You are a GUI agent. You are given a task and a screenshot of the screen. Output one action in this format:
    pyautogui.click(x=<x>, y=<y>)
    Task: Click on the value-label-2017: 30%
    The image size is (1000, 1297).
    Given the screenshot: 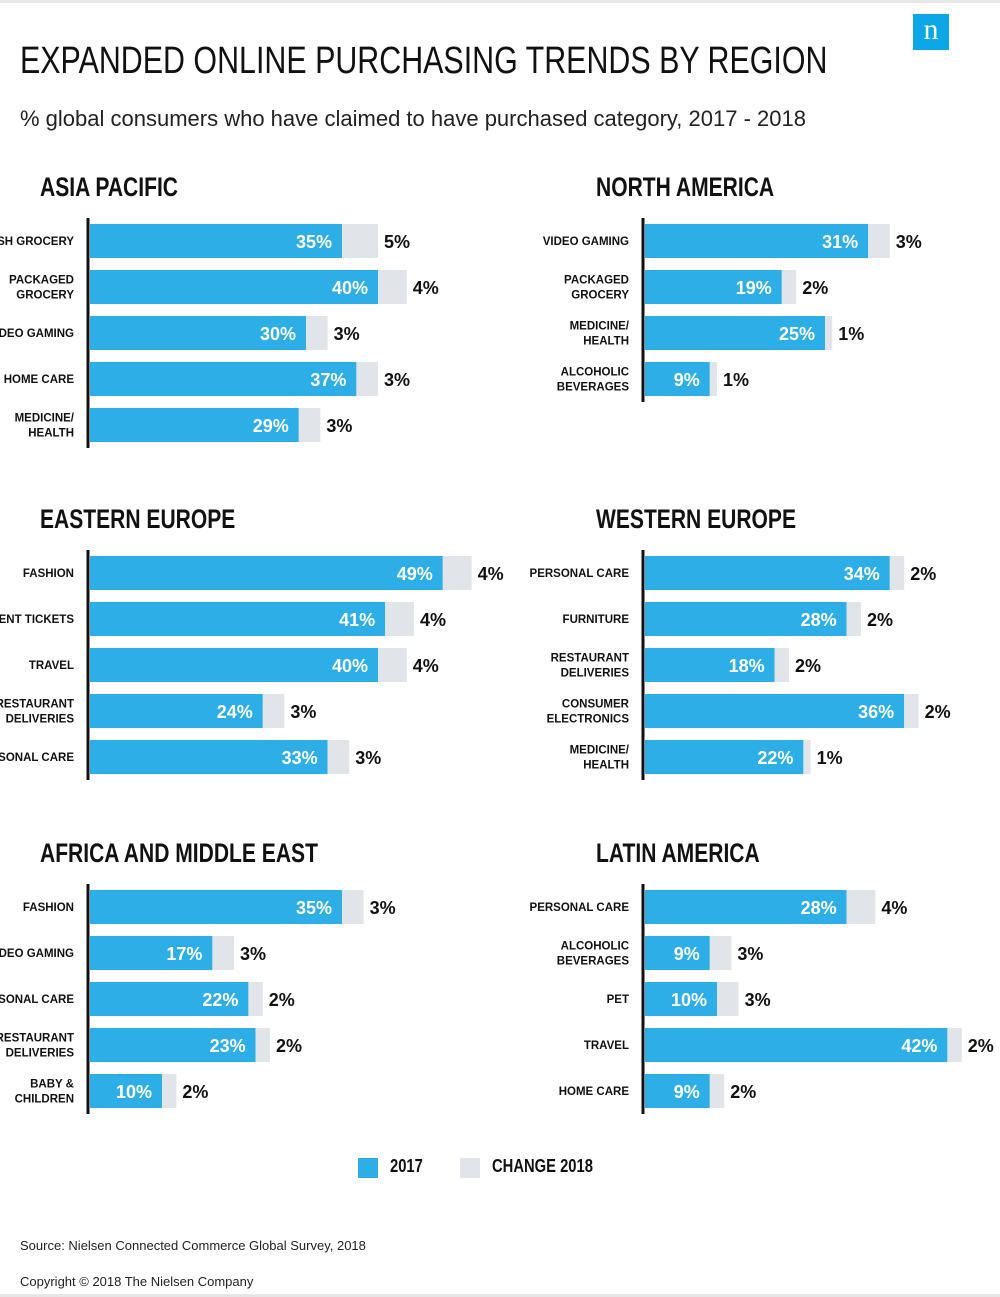 What is the action you would take?
    pyautogui.click(x=278, y=334)
    